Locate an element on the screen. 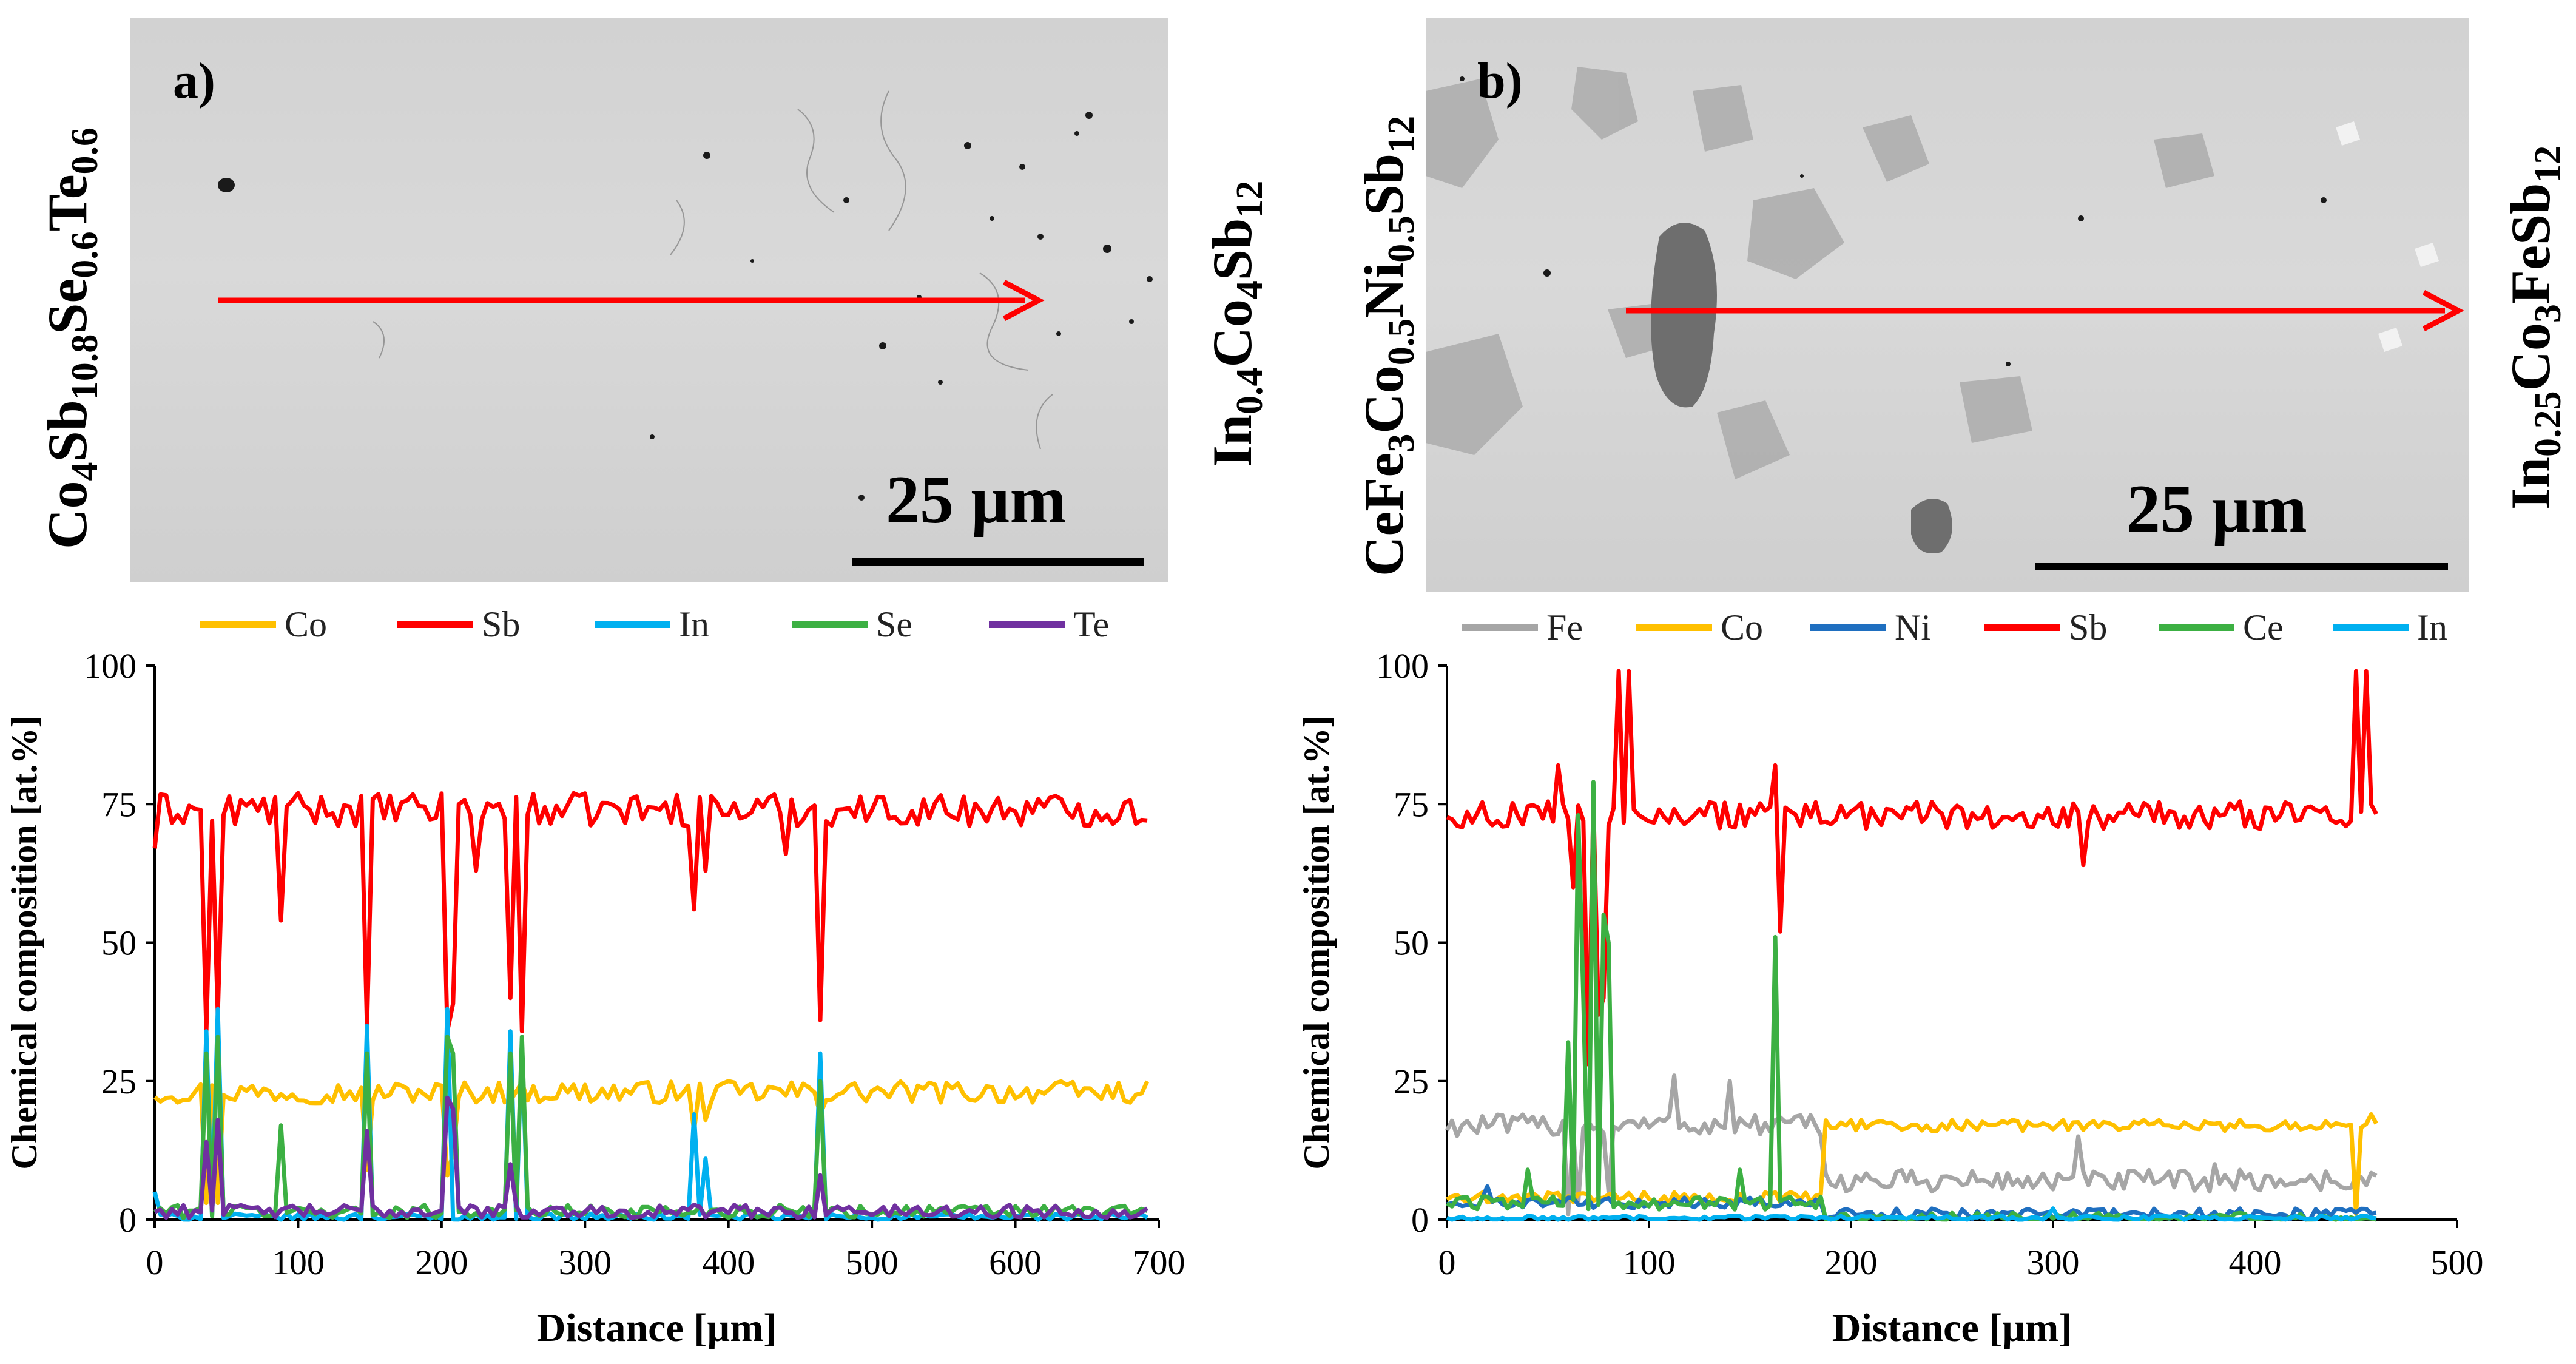 The height and width of the screenshot is (1364, 2576). legend-label: Se is located at coordinates (894, 624).